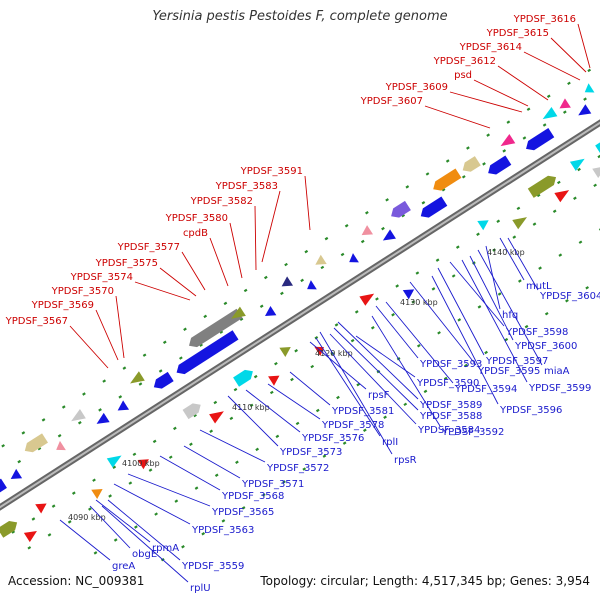 This screenshot has width=600, height=600. I want to click on gene-label: YPDSF_3565, so click(242, 512).